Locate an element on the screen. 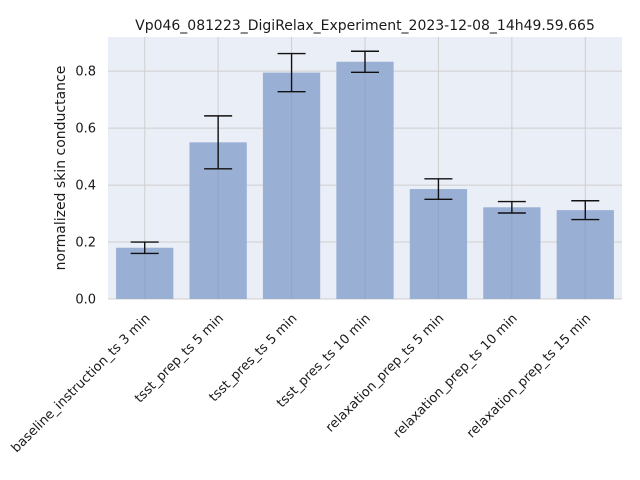 Image resolution: width=640 pixels, height=480 pixels. x-tick-label: relaxation_prep_ts 5 min is located at coordinates (385, 373).